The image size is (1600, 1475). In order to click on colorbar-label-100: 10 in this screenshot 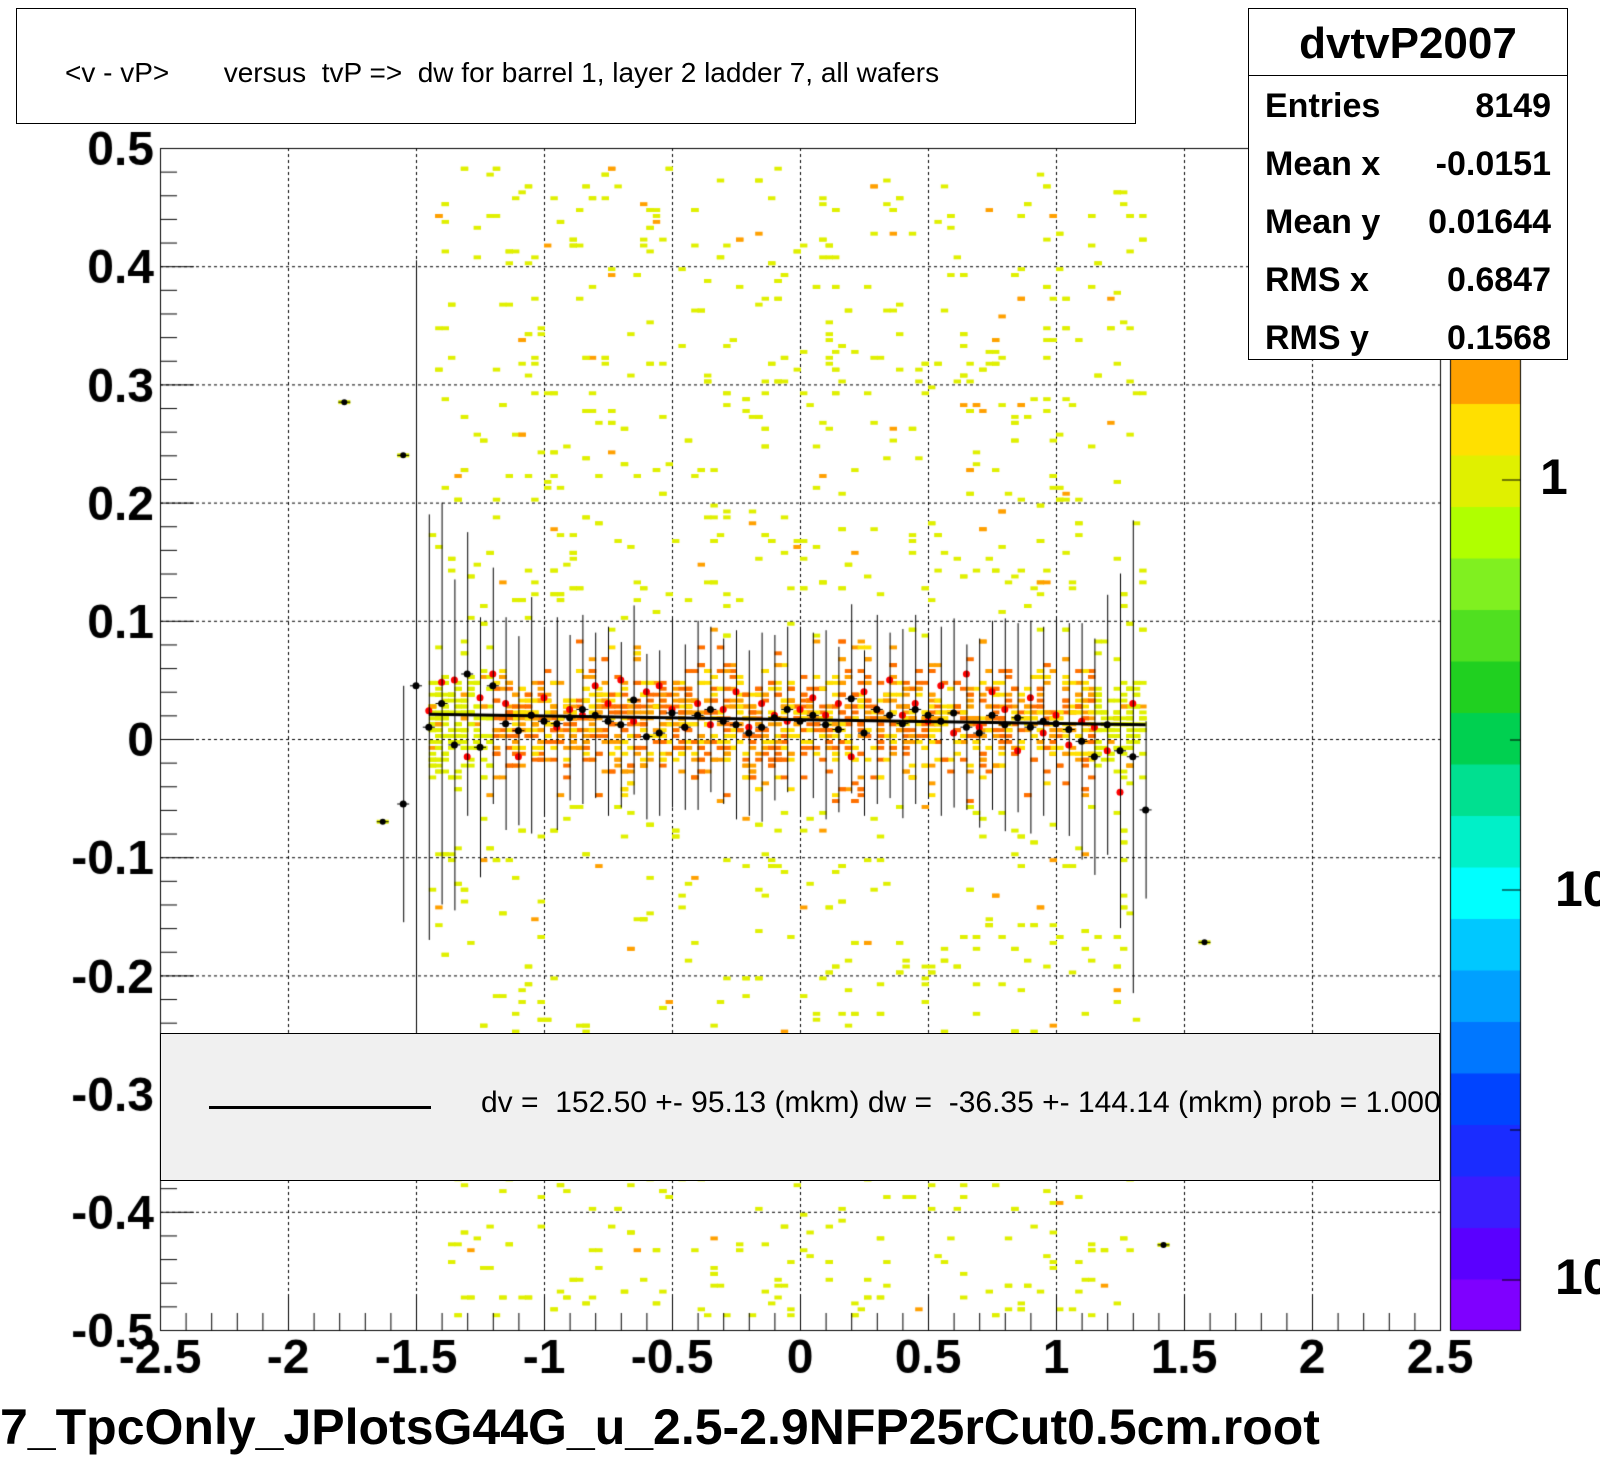, I will do `click(1577, 1277)`.